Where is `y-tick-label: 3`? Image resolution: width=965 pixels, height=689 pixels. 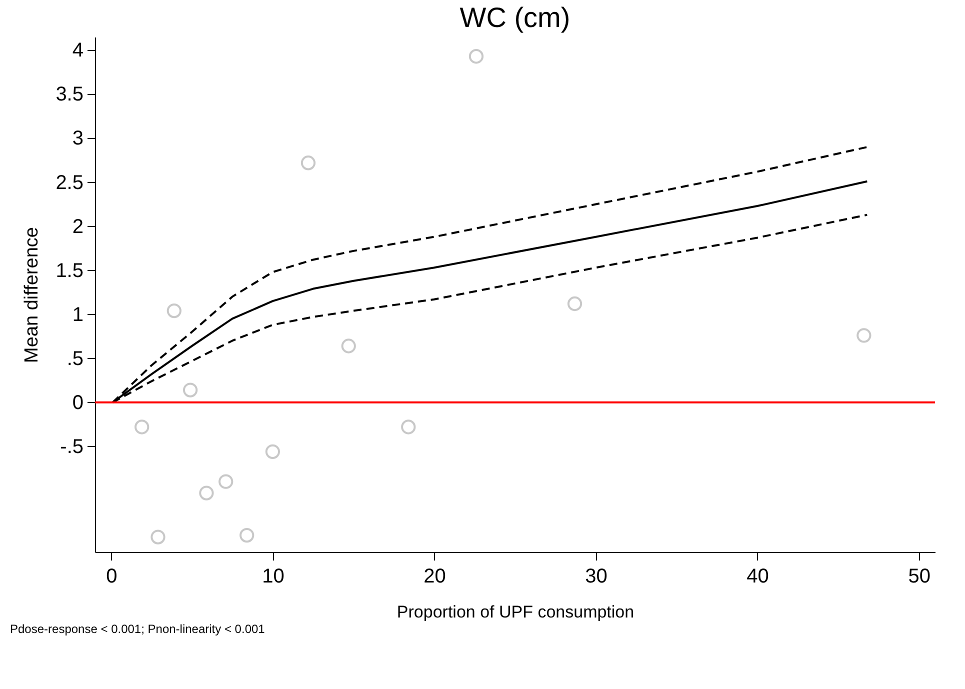
y-tick-label: 3 is located at coordinates (78, 139).